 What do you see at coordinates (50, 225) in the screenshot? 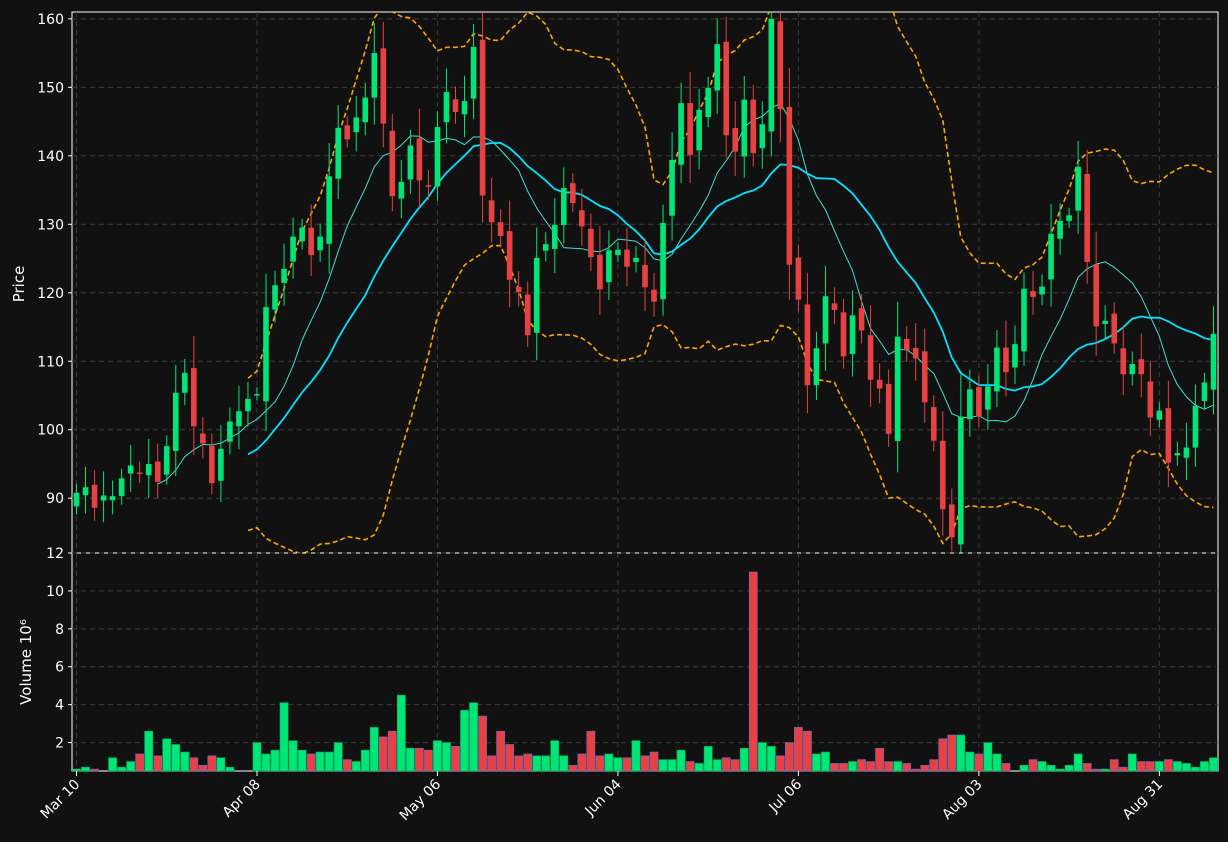
I see `price-tick-label: 130` at bounding box center [50, 225].